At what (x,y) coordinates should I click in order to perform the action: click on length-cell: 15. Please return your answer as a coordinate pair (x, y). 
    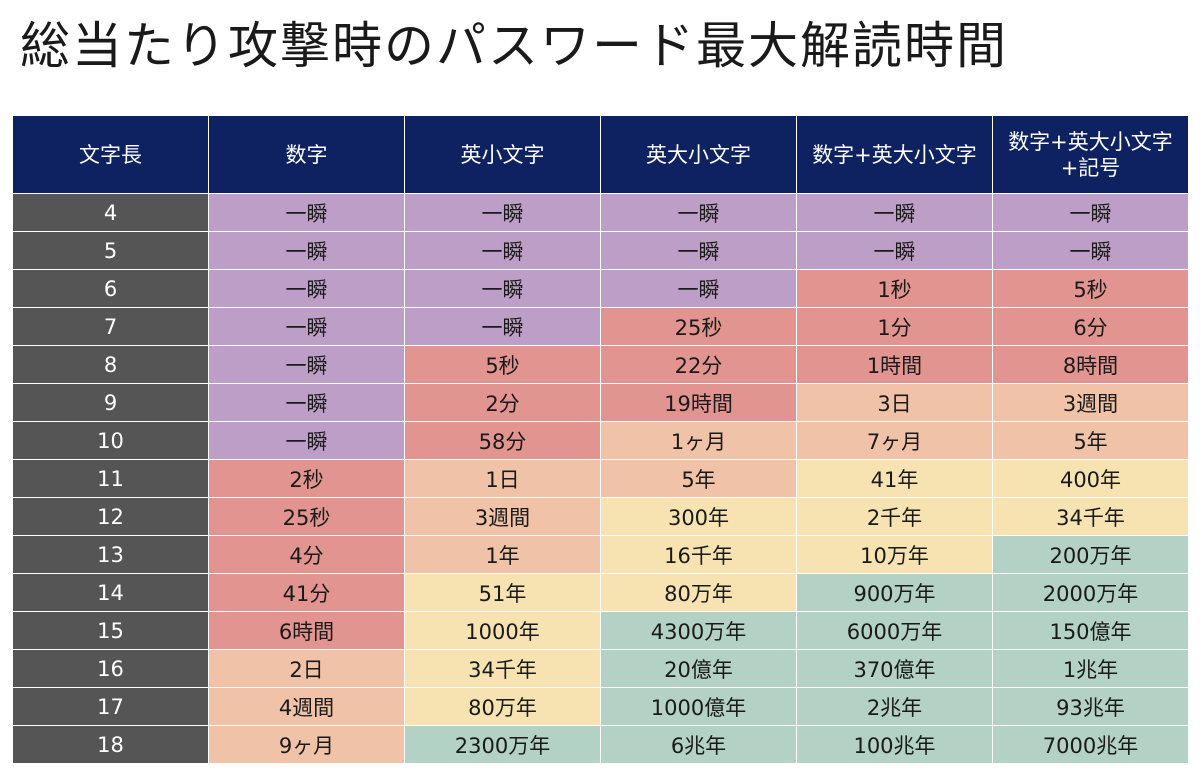
    Looking at the image, I should click on (110, 630).